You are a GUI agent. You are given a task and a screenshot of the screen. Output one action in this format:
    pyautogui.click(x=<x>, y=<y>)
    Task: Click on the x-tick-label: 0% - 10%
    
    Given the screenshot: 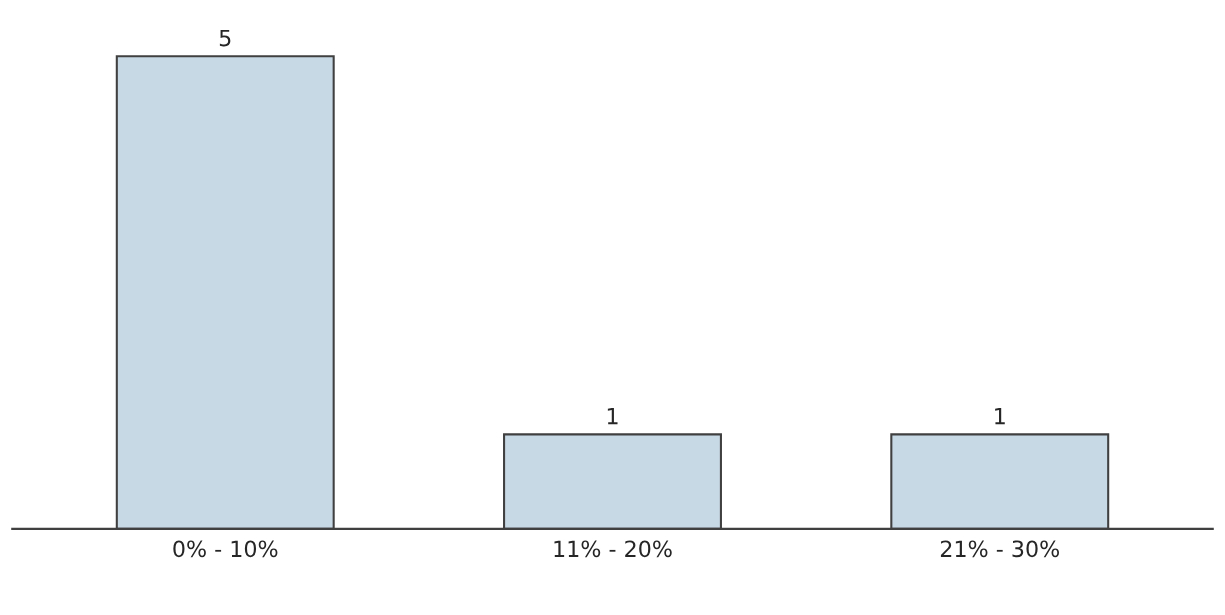 What is the action you would take?
    pyautogui.click(x=225, y=549)
    